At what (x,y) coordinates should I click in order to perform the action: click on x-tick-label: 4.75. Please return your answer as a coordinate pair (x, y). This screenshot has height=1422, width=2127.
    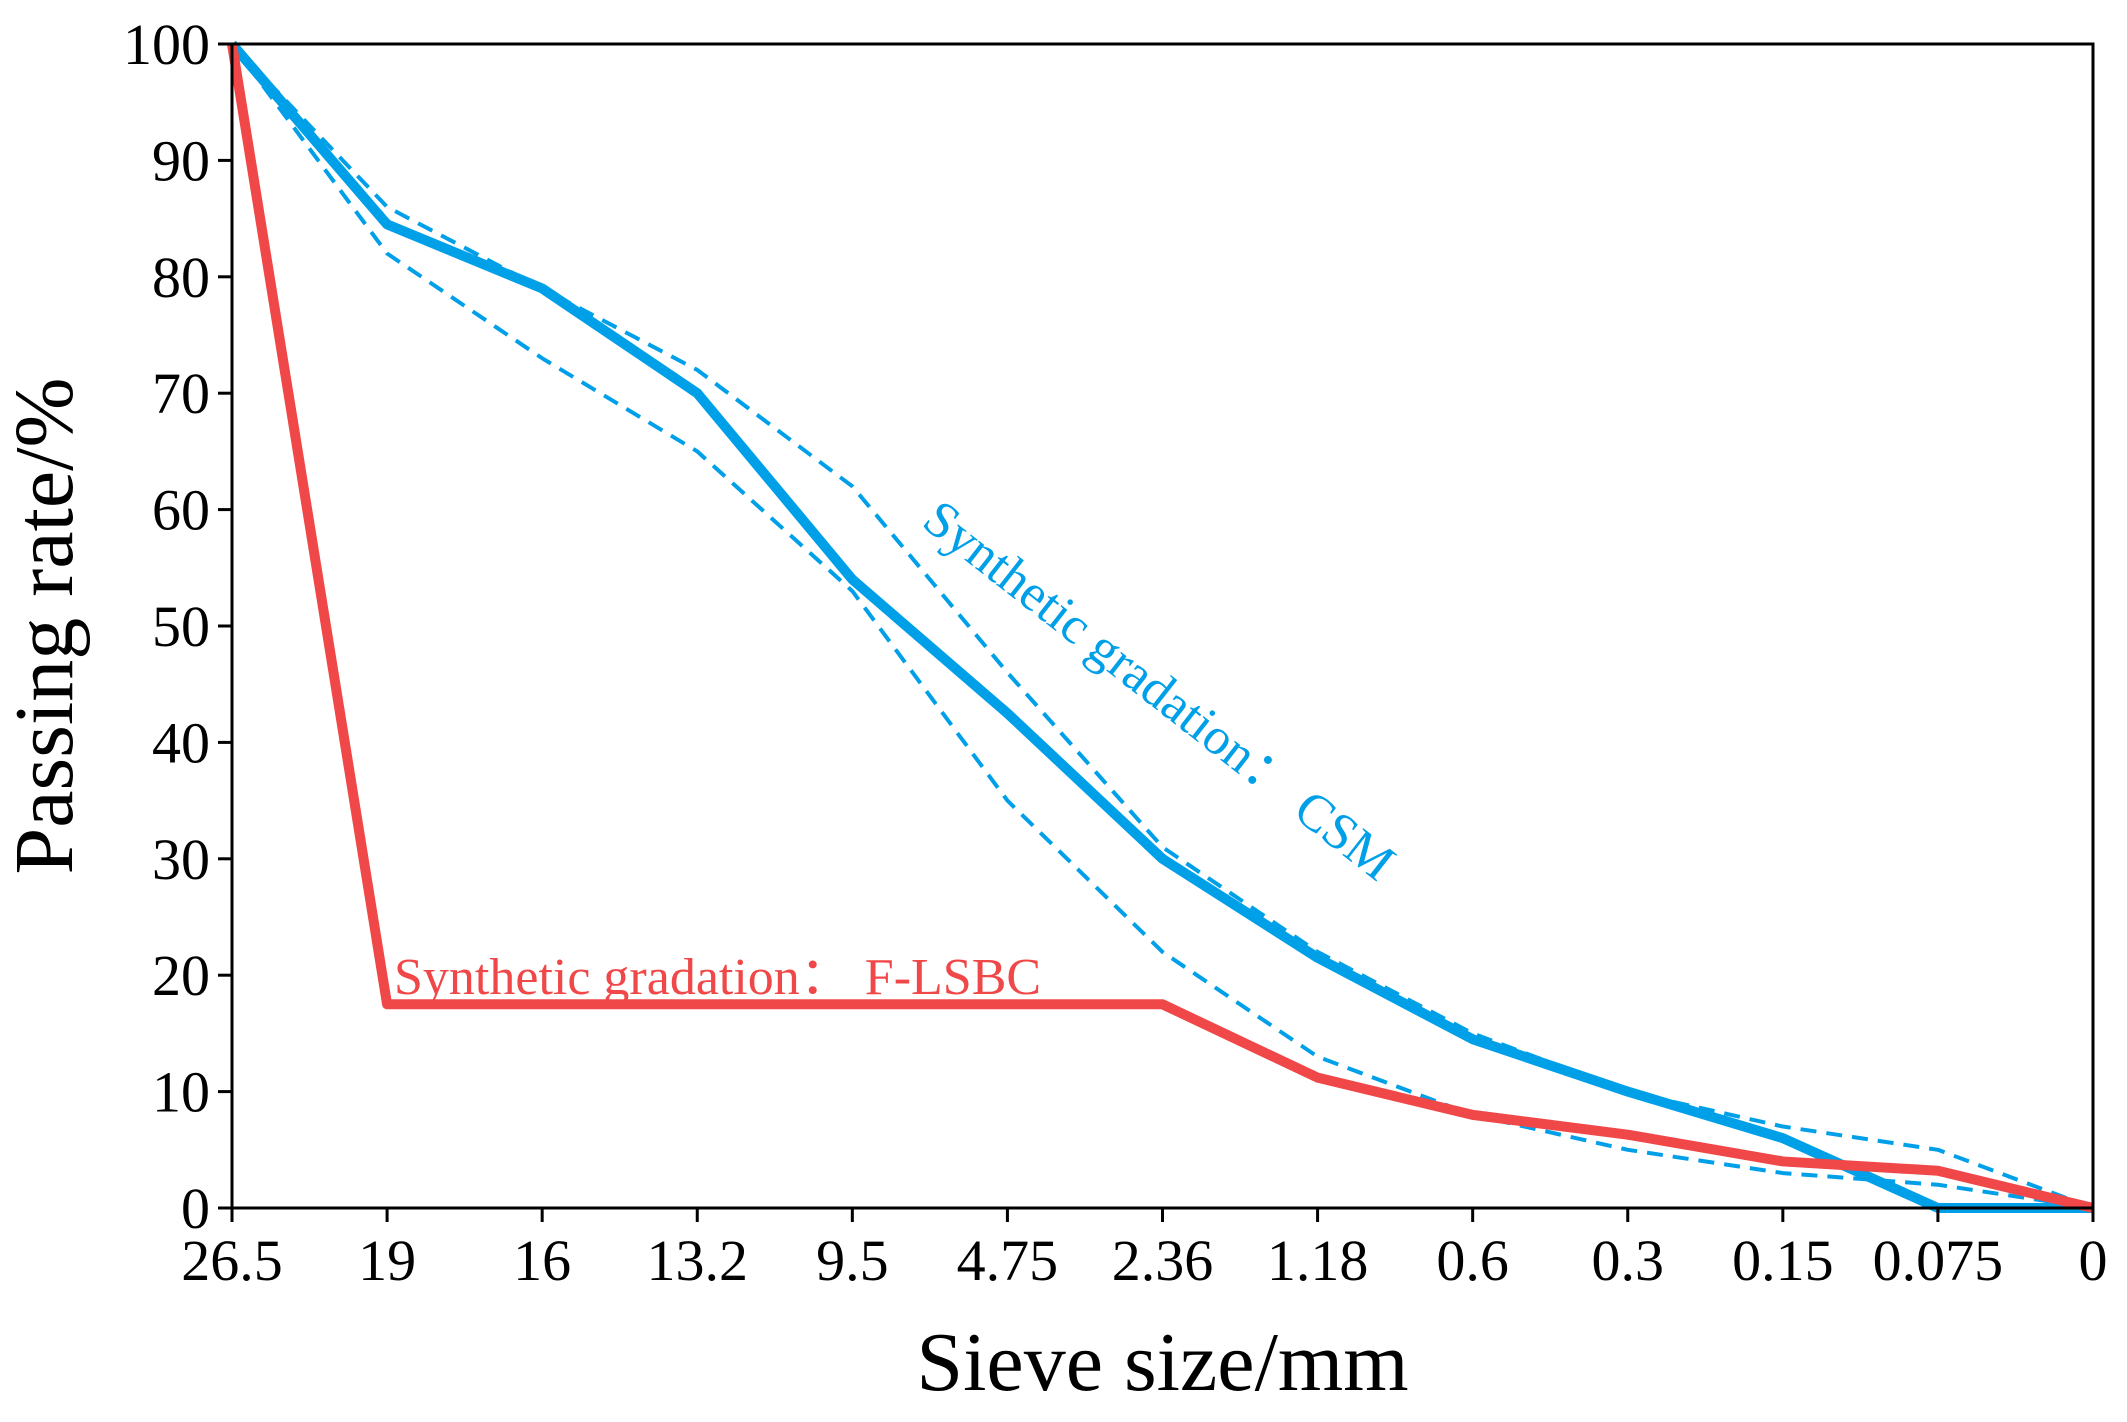
    Looking at the image, I should click on (1008, 1260).